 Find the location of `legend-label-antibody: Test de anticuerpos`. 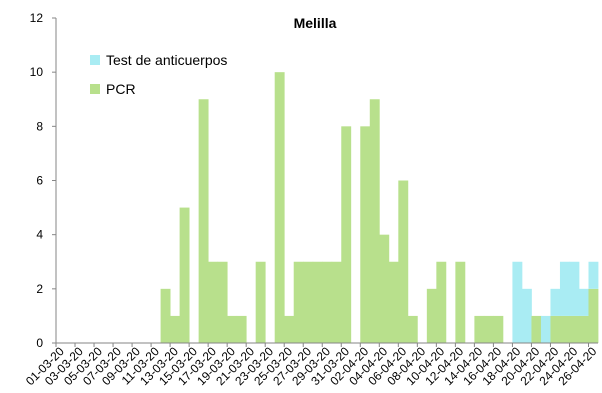

legend-label-antibody: Test de anticuerpos is located at coordinates (166, 60).